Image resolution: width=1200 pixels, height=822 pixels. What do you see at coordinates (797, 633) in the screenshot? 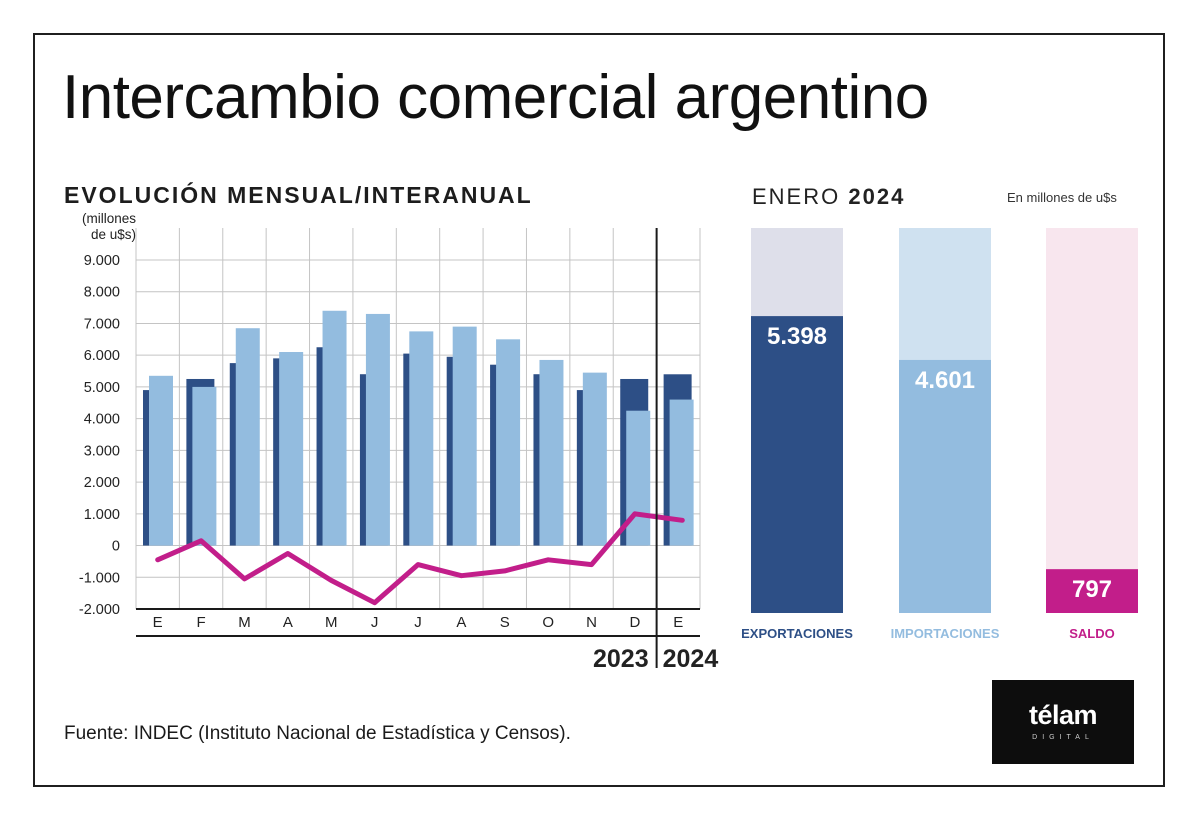
I see `category-label: EXPORTACIONES` at bounding box center [797, 633].